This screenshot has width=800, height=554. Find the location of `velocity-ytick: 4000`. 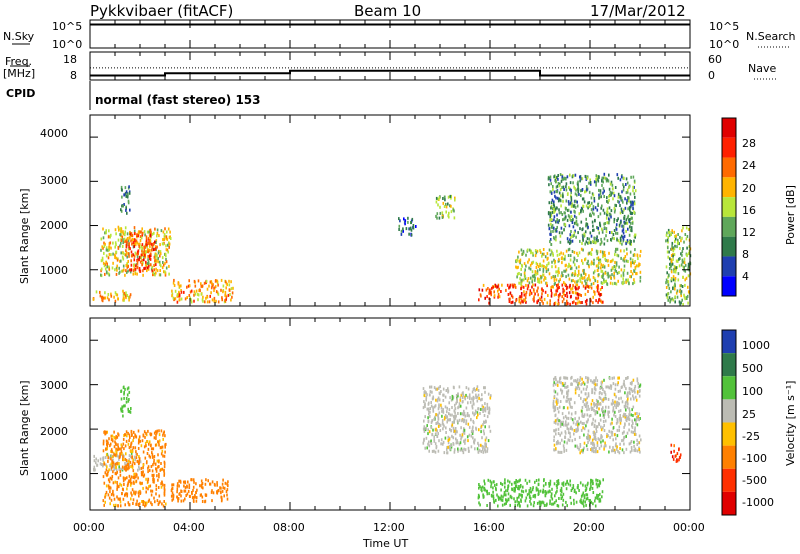

velocity-ytick: 4000 is located at coordinates (54, 339).